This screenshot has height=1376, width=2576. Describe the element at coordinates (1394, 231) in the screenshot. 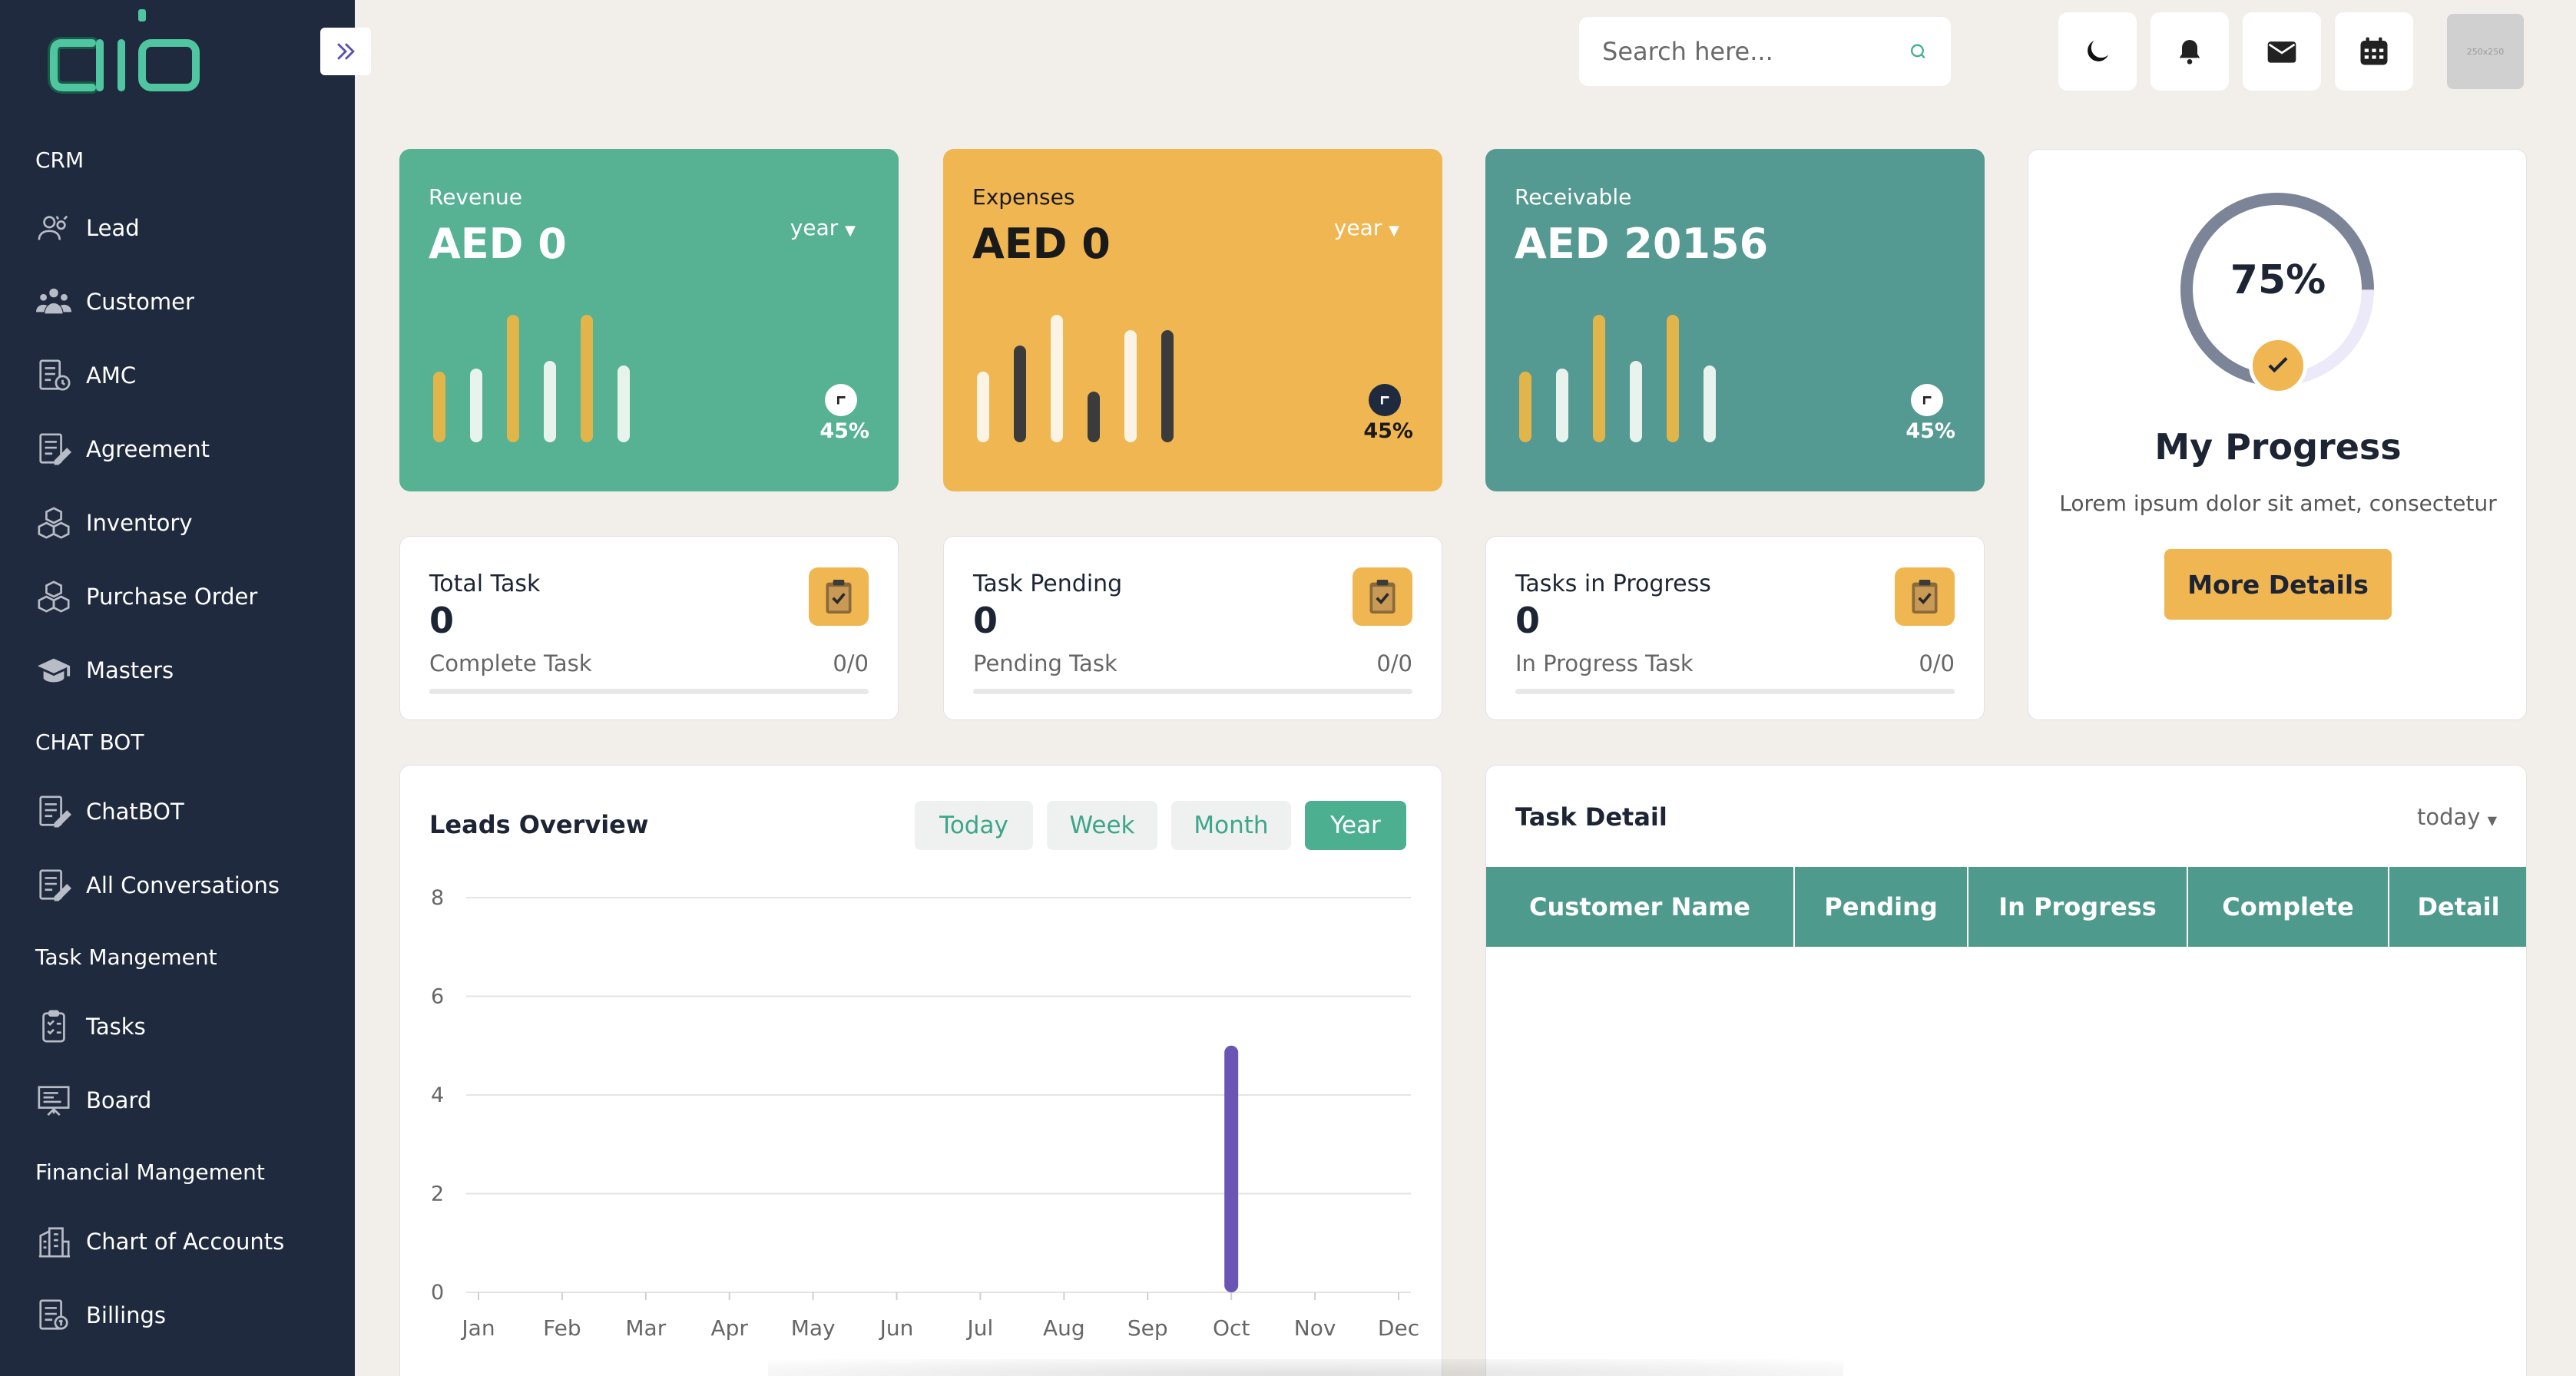

I see `caret-down-icon: ▼` at that location.